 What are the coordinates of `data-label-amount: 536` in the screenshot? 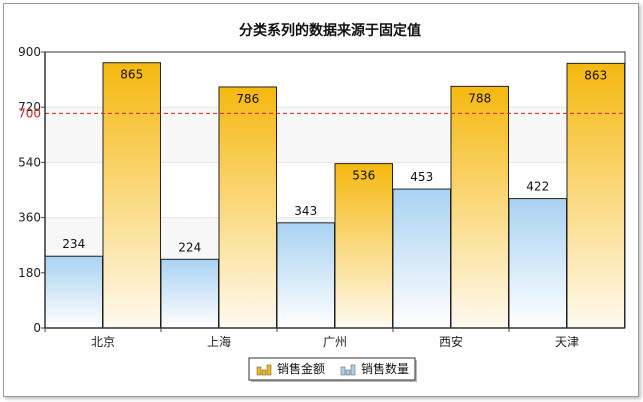 It's located at (363, 176).